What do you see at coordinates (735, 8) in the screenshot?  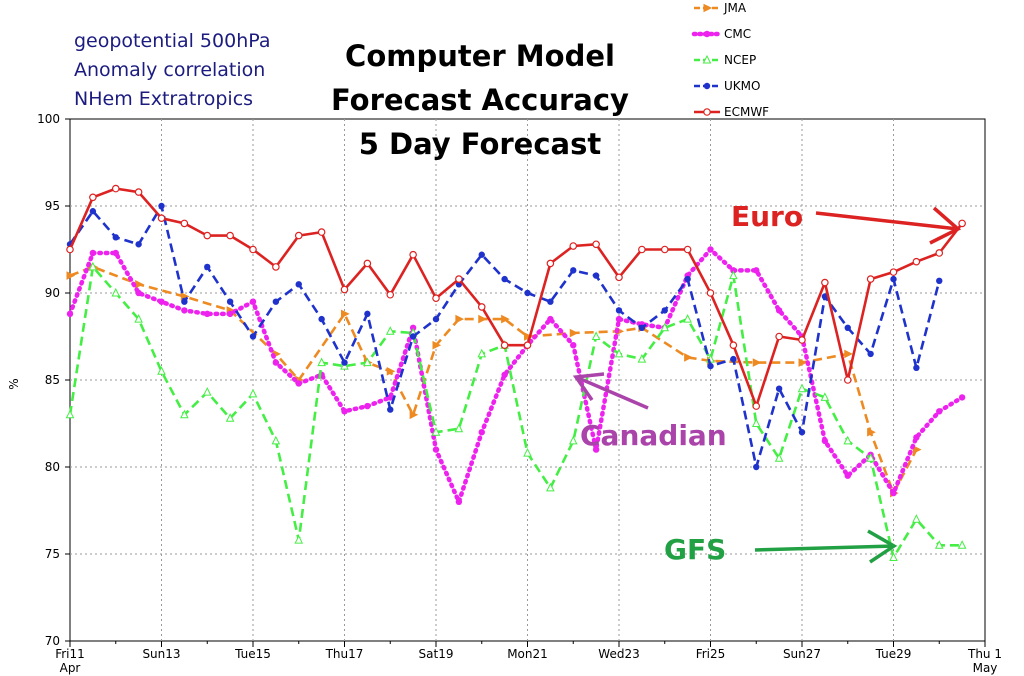 I see `legend-label-jma: JMA` at bounding box center [735, 8].